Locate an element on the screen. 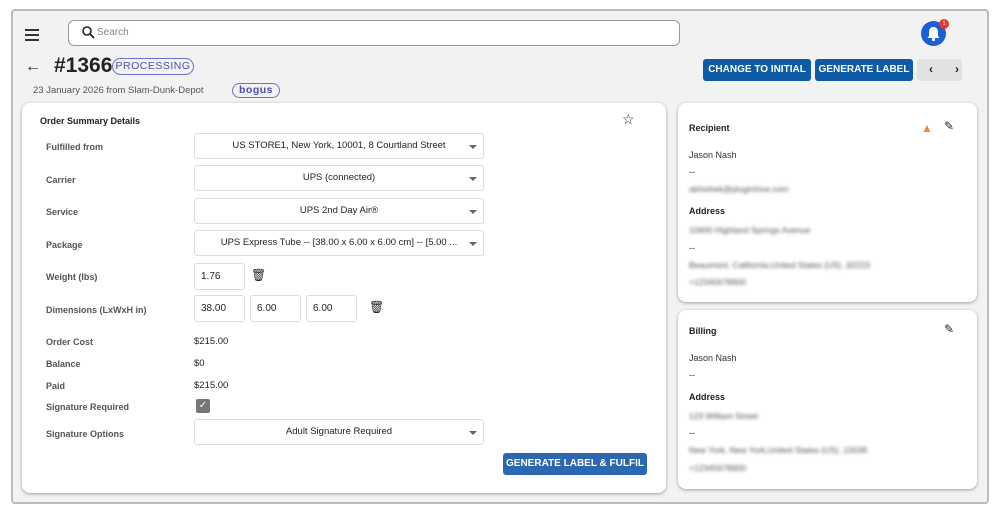  weight-input: 1.76 is located at coordinates (219, 276).